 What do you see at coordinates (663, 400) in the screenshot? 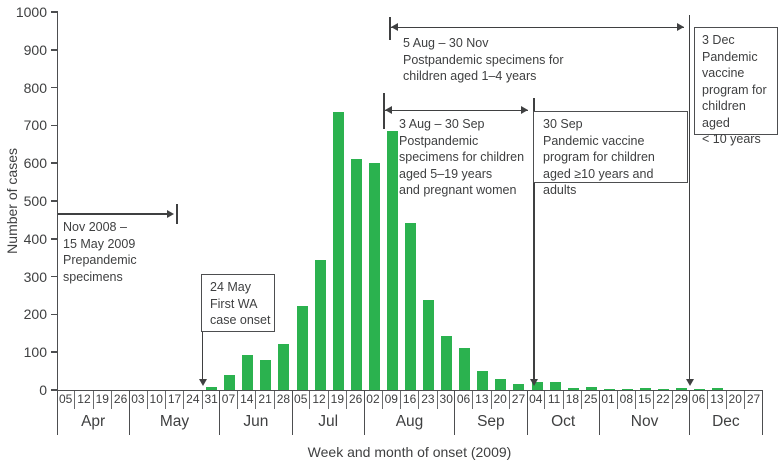
I see `week-label-nov-22: 22` at bounding box center [663, 400].